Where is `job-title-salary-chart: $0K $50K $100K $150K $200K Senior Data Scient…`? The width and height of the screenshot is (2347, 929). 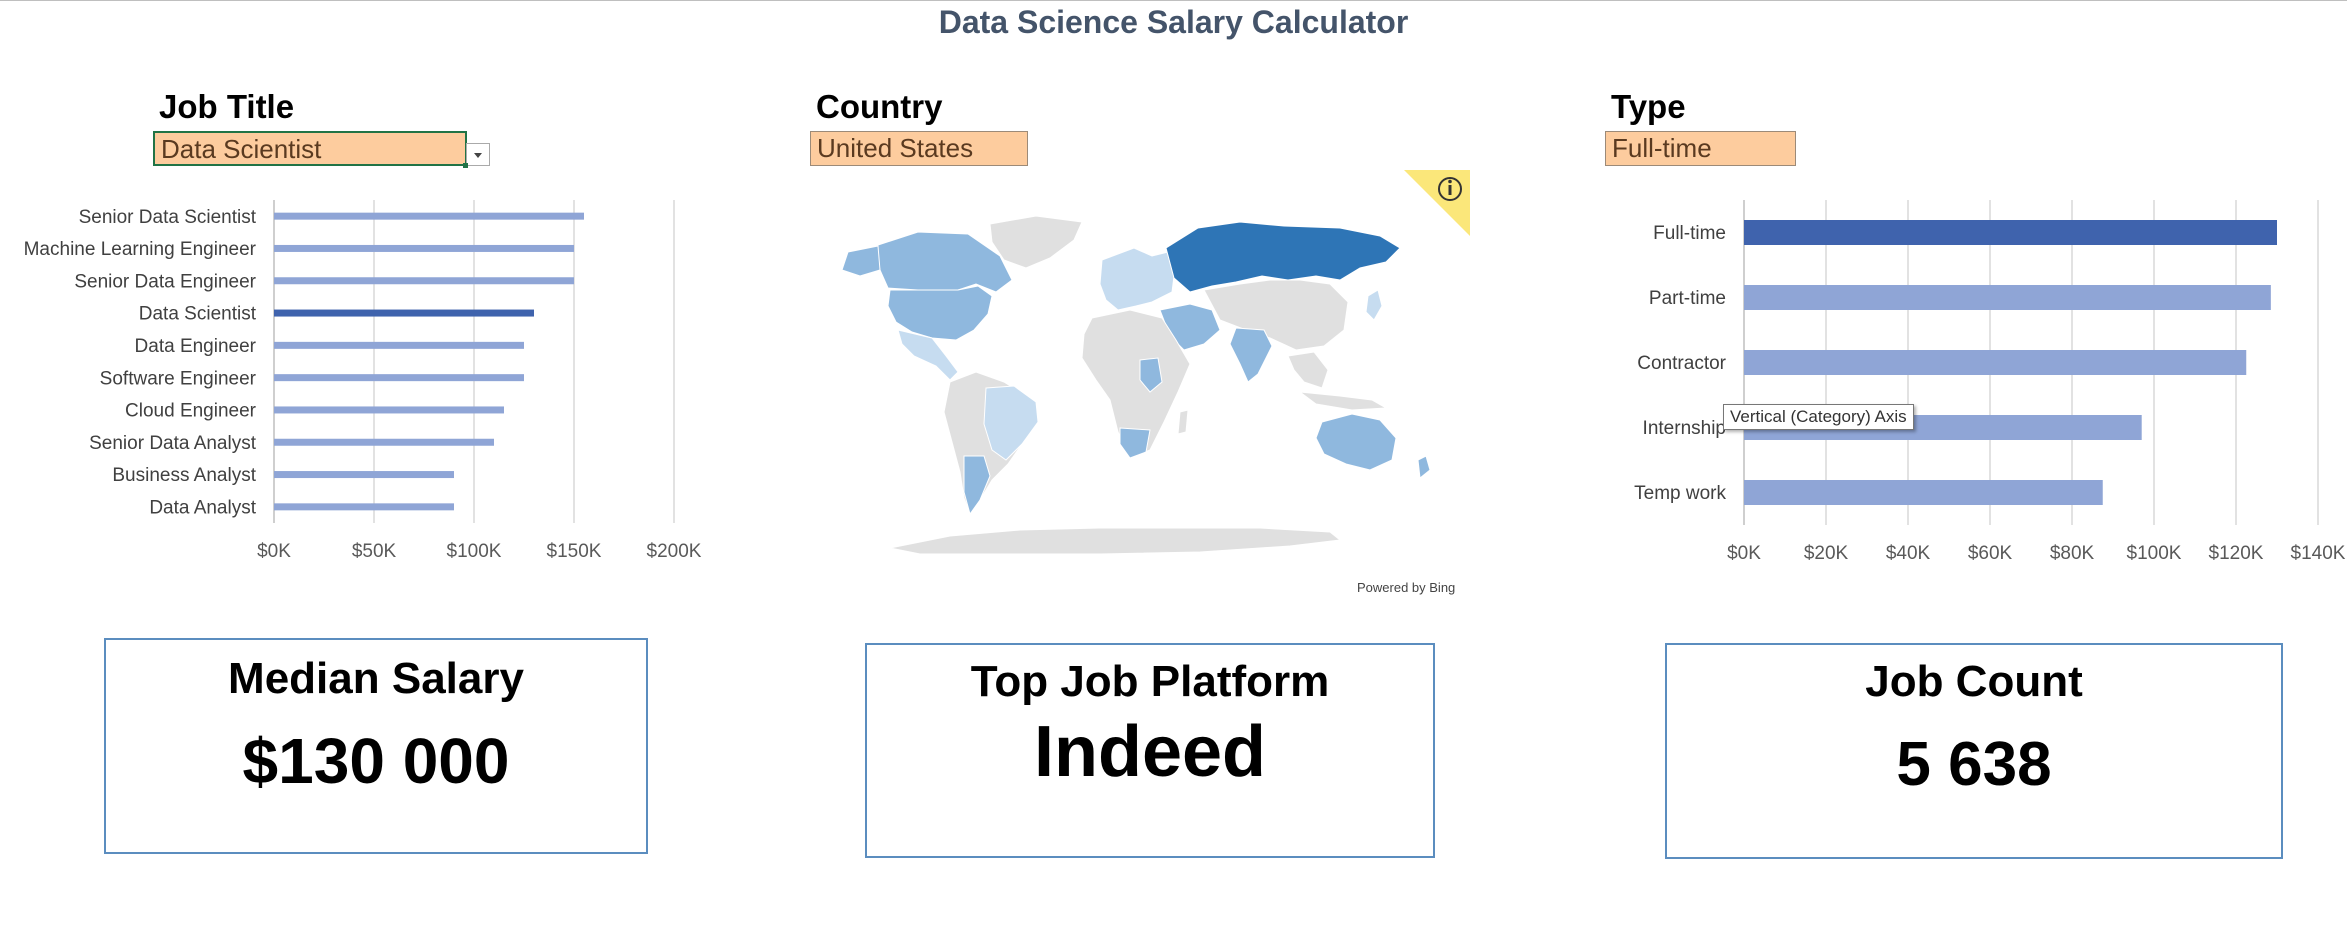
job-title-salary-chart: $0K $50K $100K $150K $200K Senior Data Scient… is located at coordinates (370, 380).